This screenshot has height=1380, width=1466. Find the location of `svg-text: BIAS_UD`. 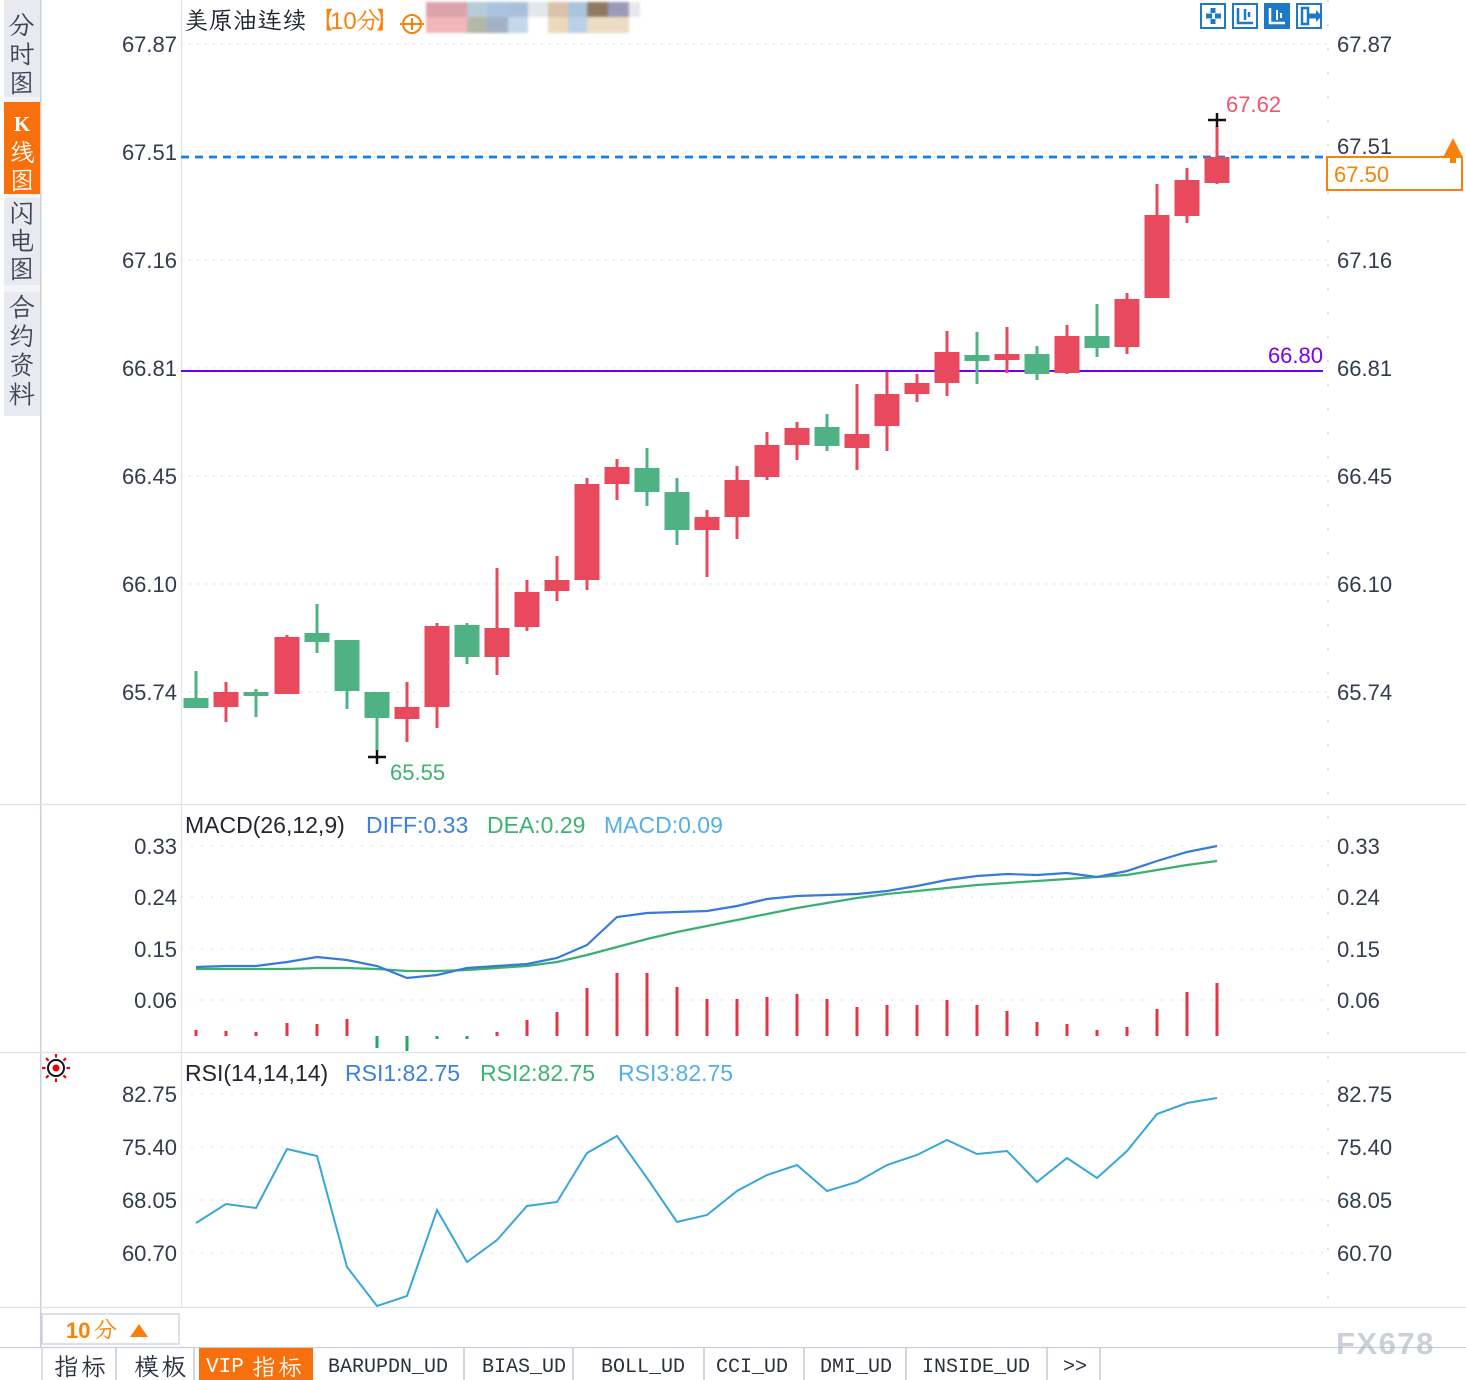

svg-text: BIAS_UD is located at coordinates (524, 1367).